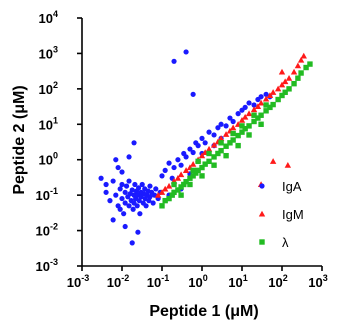 The height and width of the screenshot is (327, 339). I want to click on x-tick-label: 10³, so click(317, 281).